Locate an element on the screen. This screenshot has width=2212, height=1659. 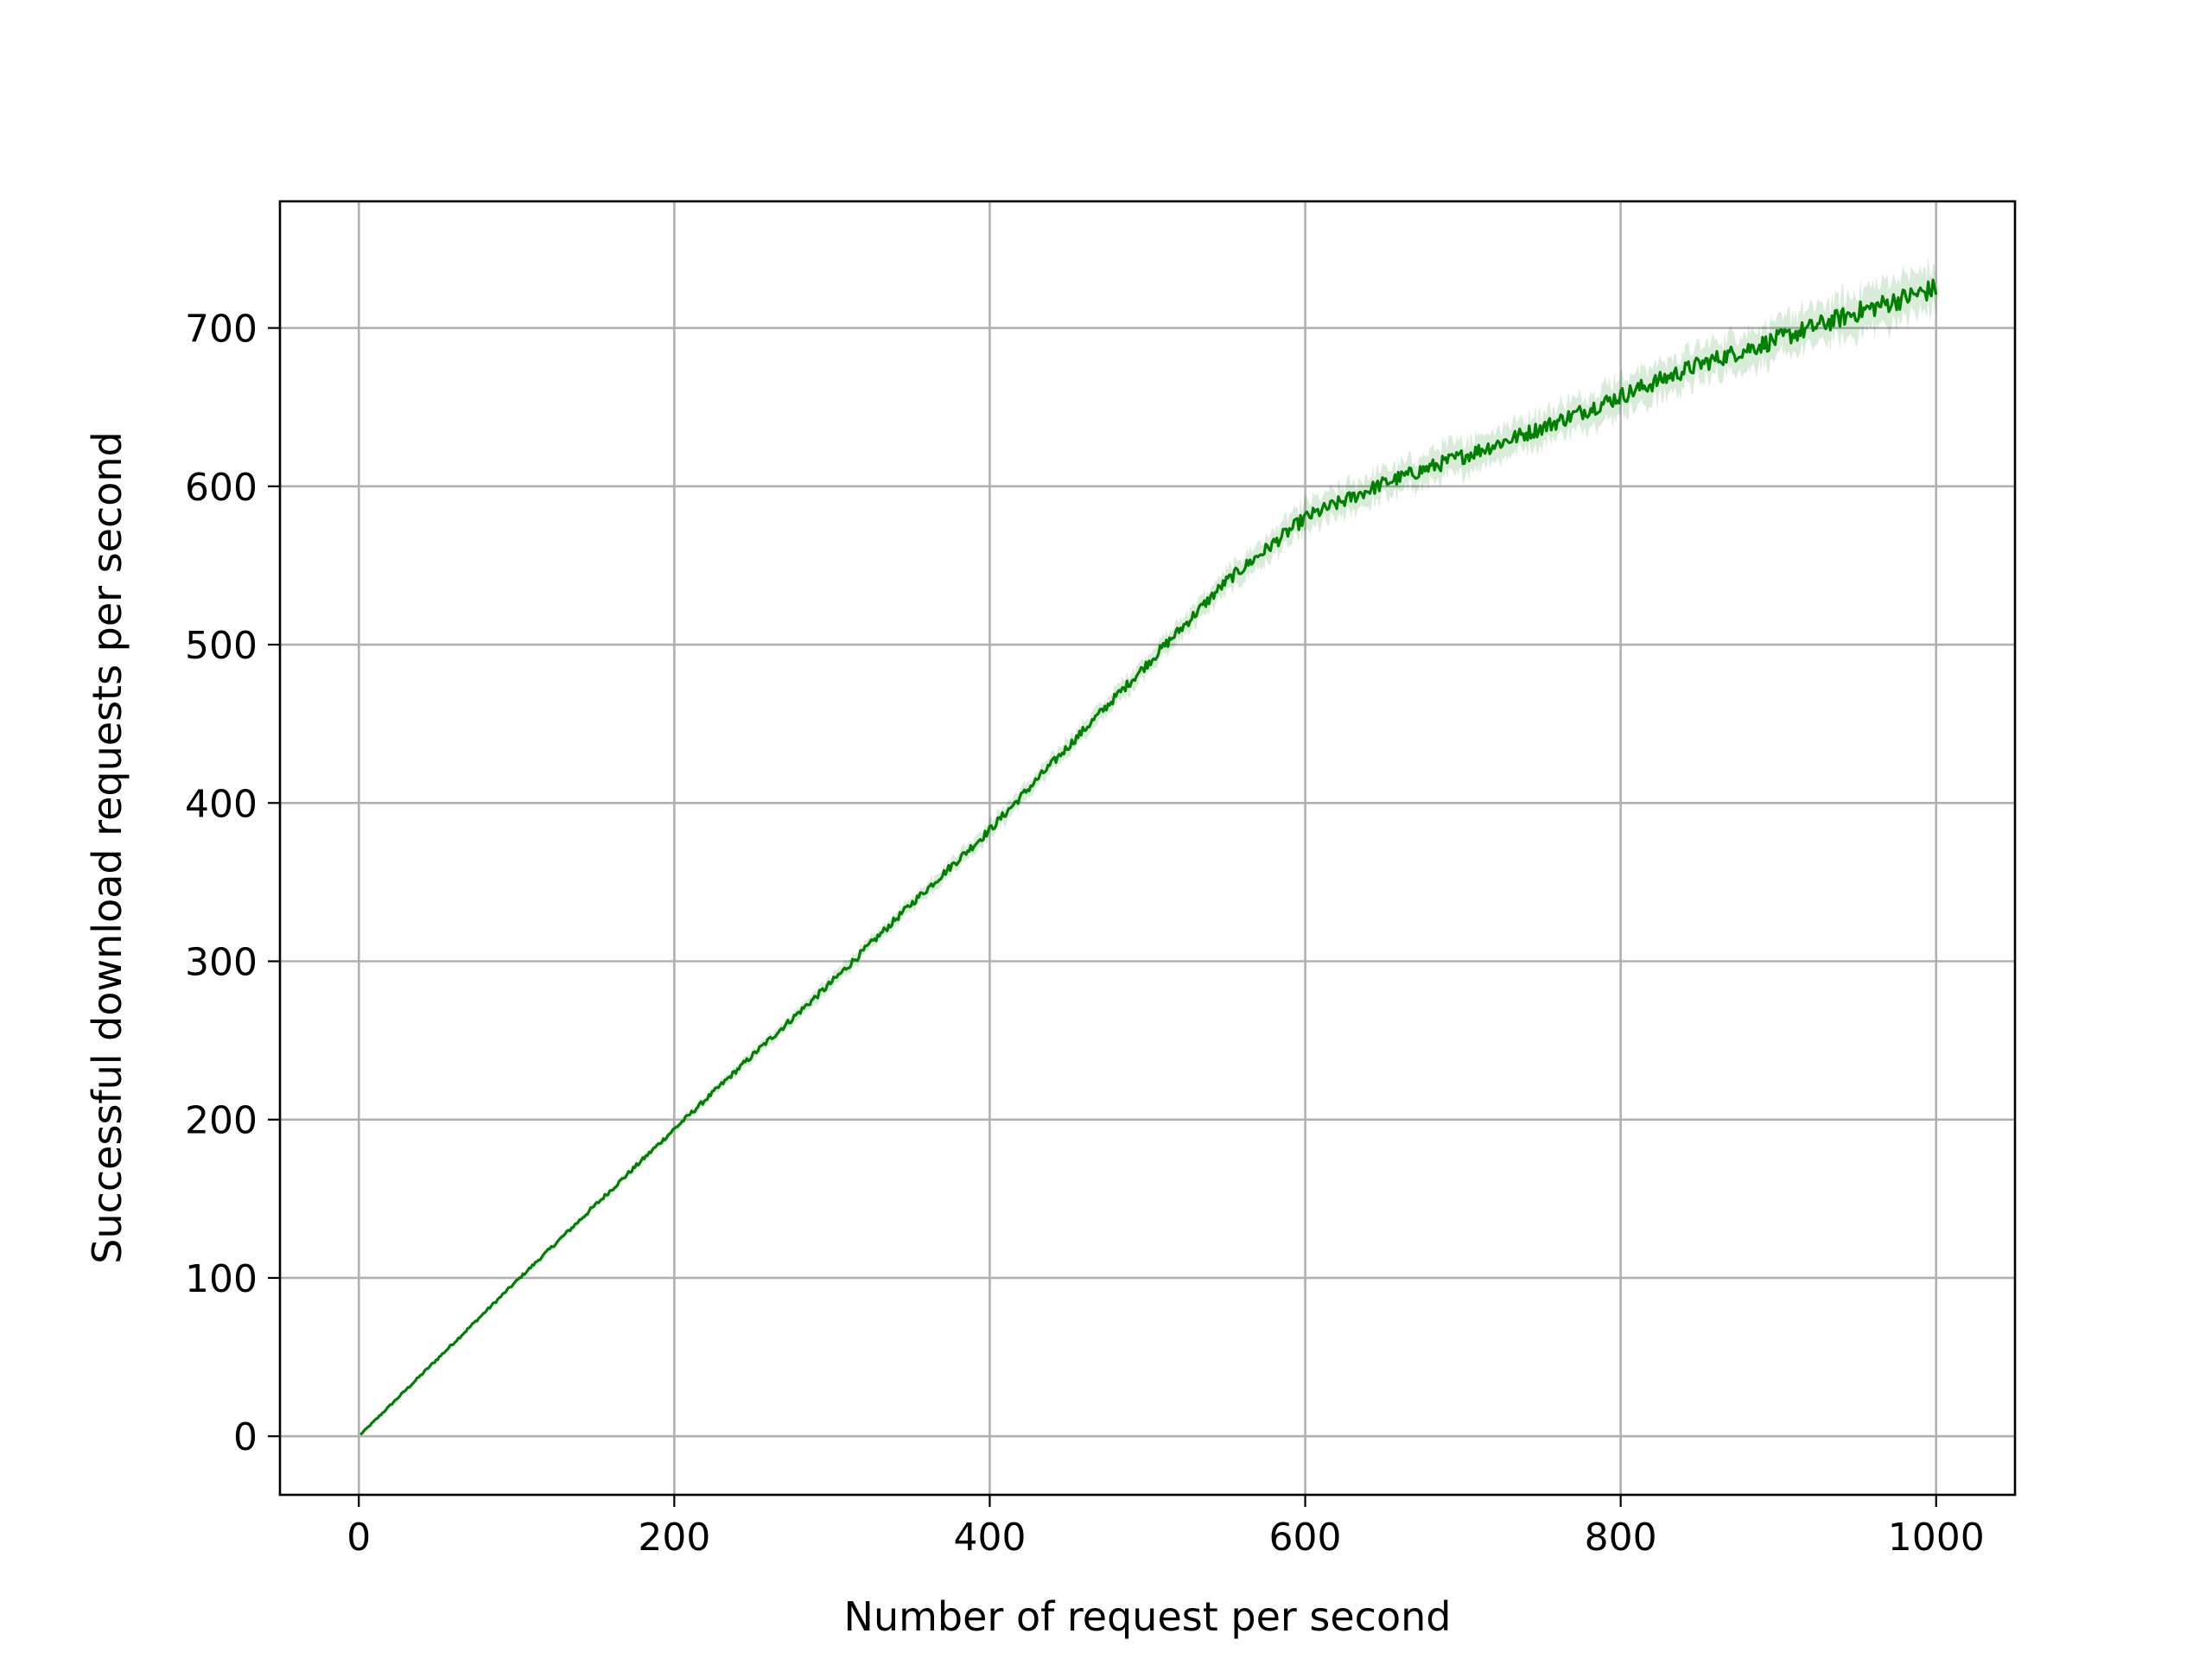
y-axis-label: Successful download requests per second is located at coordinates (107, 847).